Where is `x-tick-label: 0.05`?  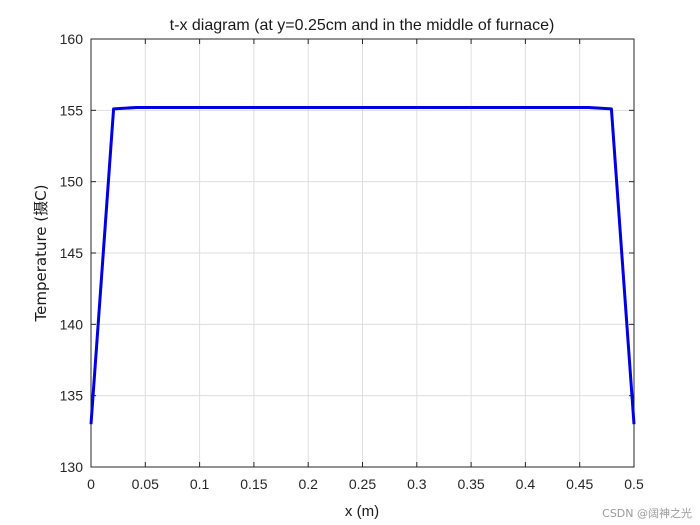 x-tick-label: 0.05 is located at coordinates (145, 484).